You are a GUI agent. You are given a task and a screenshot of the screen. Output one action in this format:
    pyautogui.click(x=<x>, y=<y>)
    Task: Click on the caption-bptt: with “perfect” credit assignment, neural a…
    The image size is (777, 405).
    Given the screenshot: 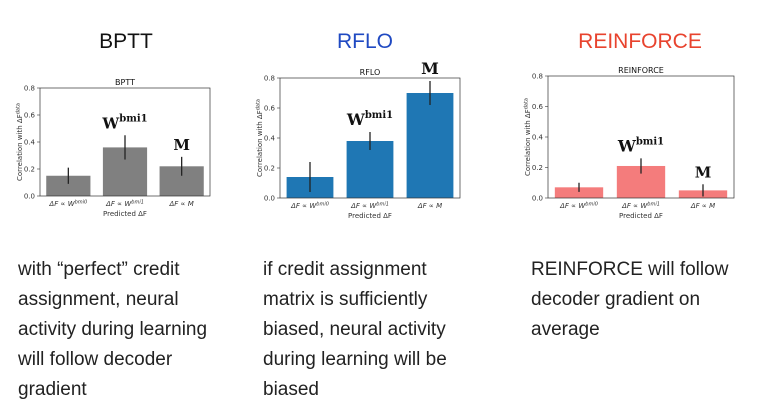 What is the action you would take?
    pyautogui.click(x=112, y=330)
    